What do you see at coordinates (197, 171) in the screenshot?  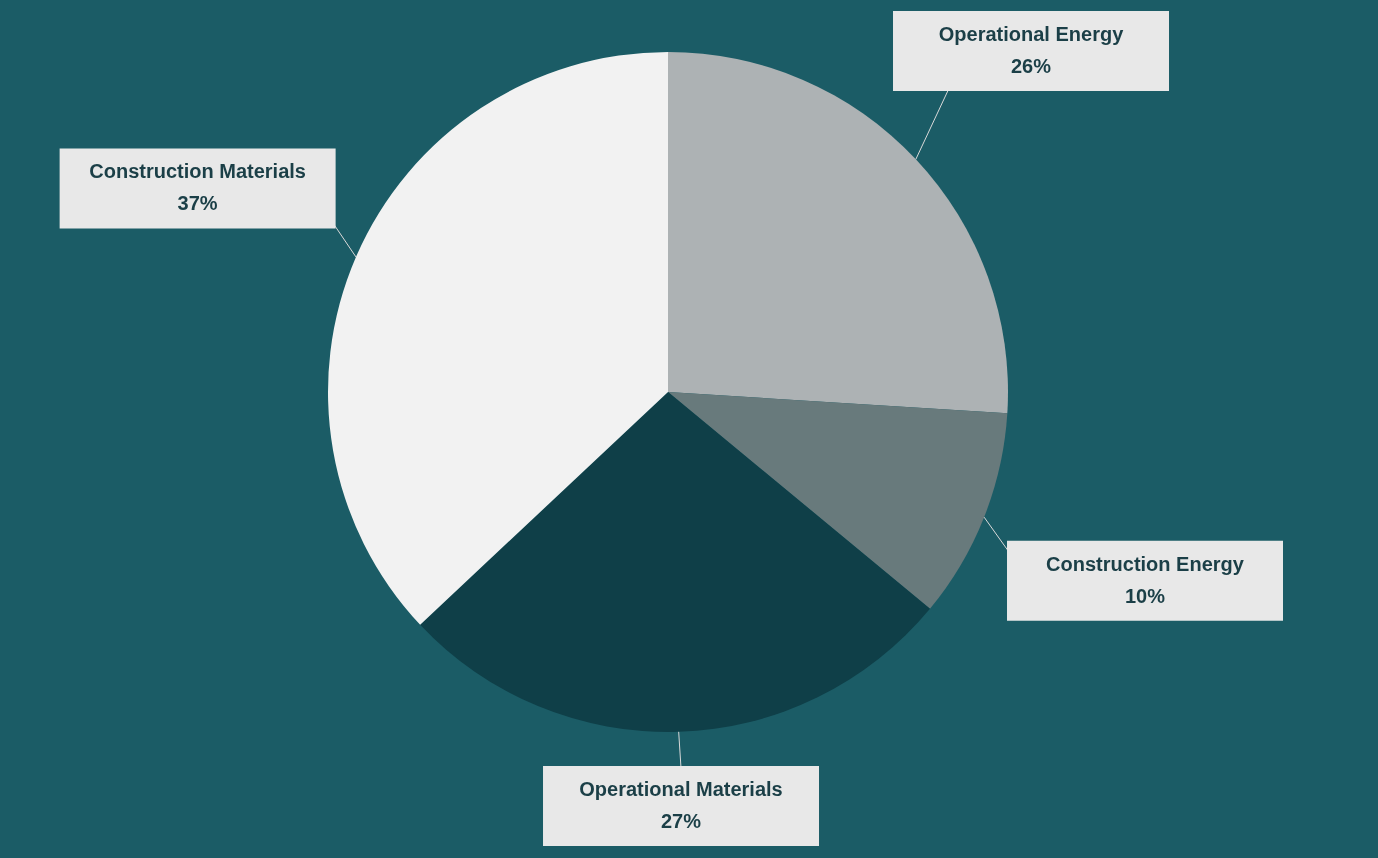 I see `slice-label: Construction Materials` at bounding box center [197, 171].